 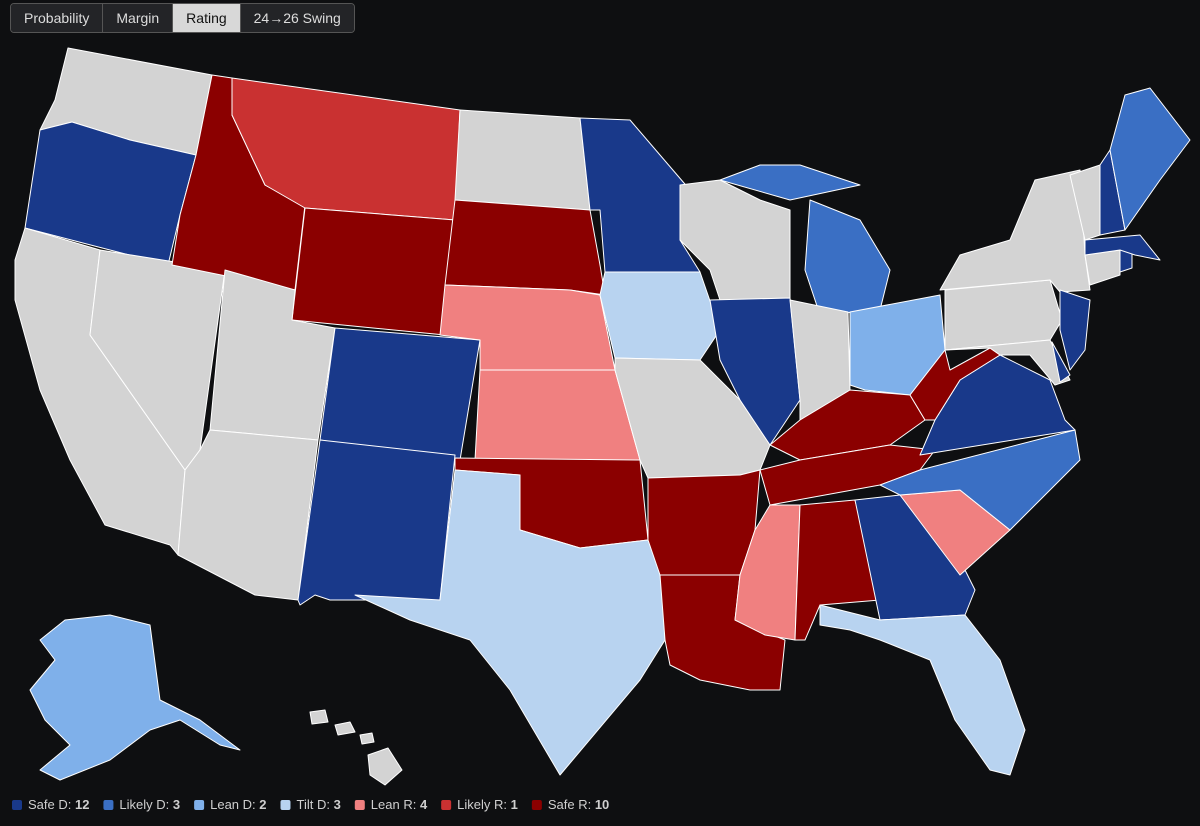 What do you see at coordinates (82, 804) in the screenshot?
I see `legend-count: 12` at bounding box center [82, 804].